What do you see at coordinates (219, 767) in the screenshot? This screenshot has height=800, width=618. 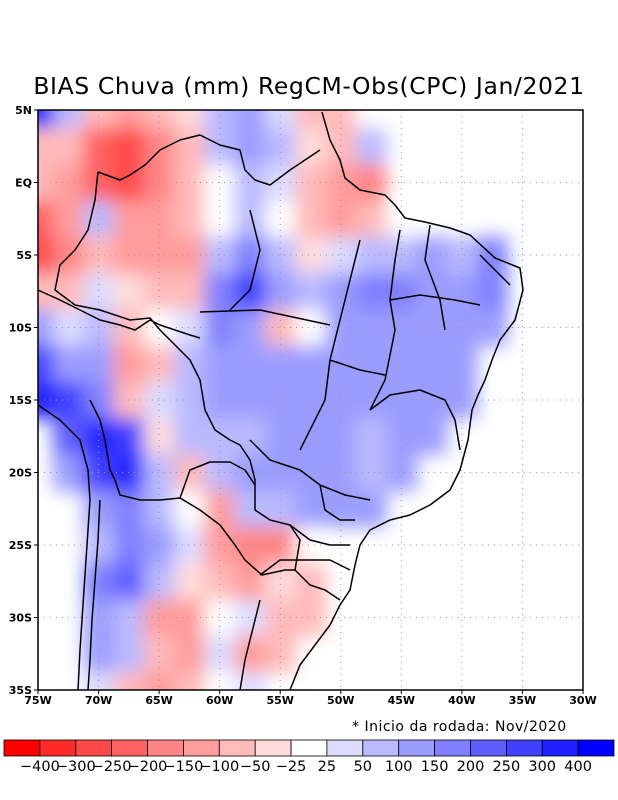 I see `colorbar-label: −100` at bounding box center [219, 767].